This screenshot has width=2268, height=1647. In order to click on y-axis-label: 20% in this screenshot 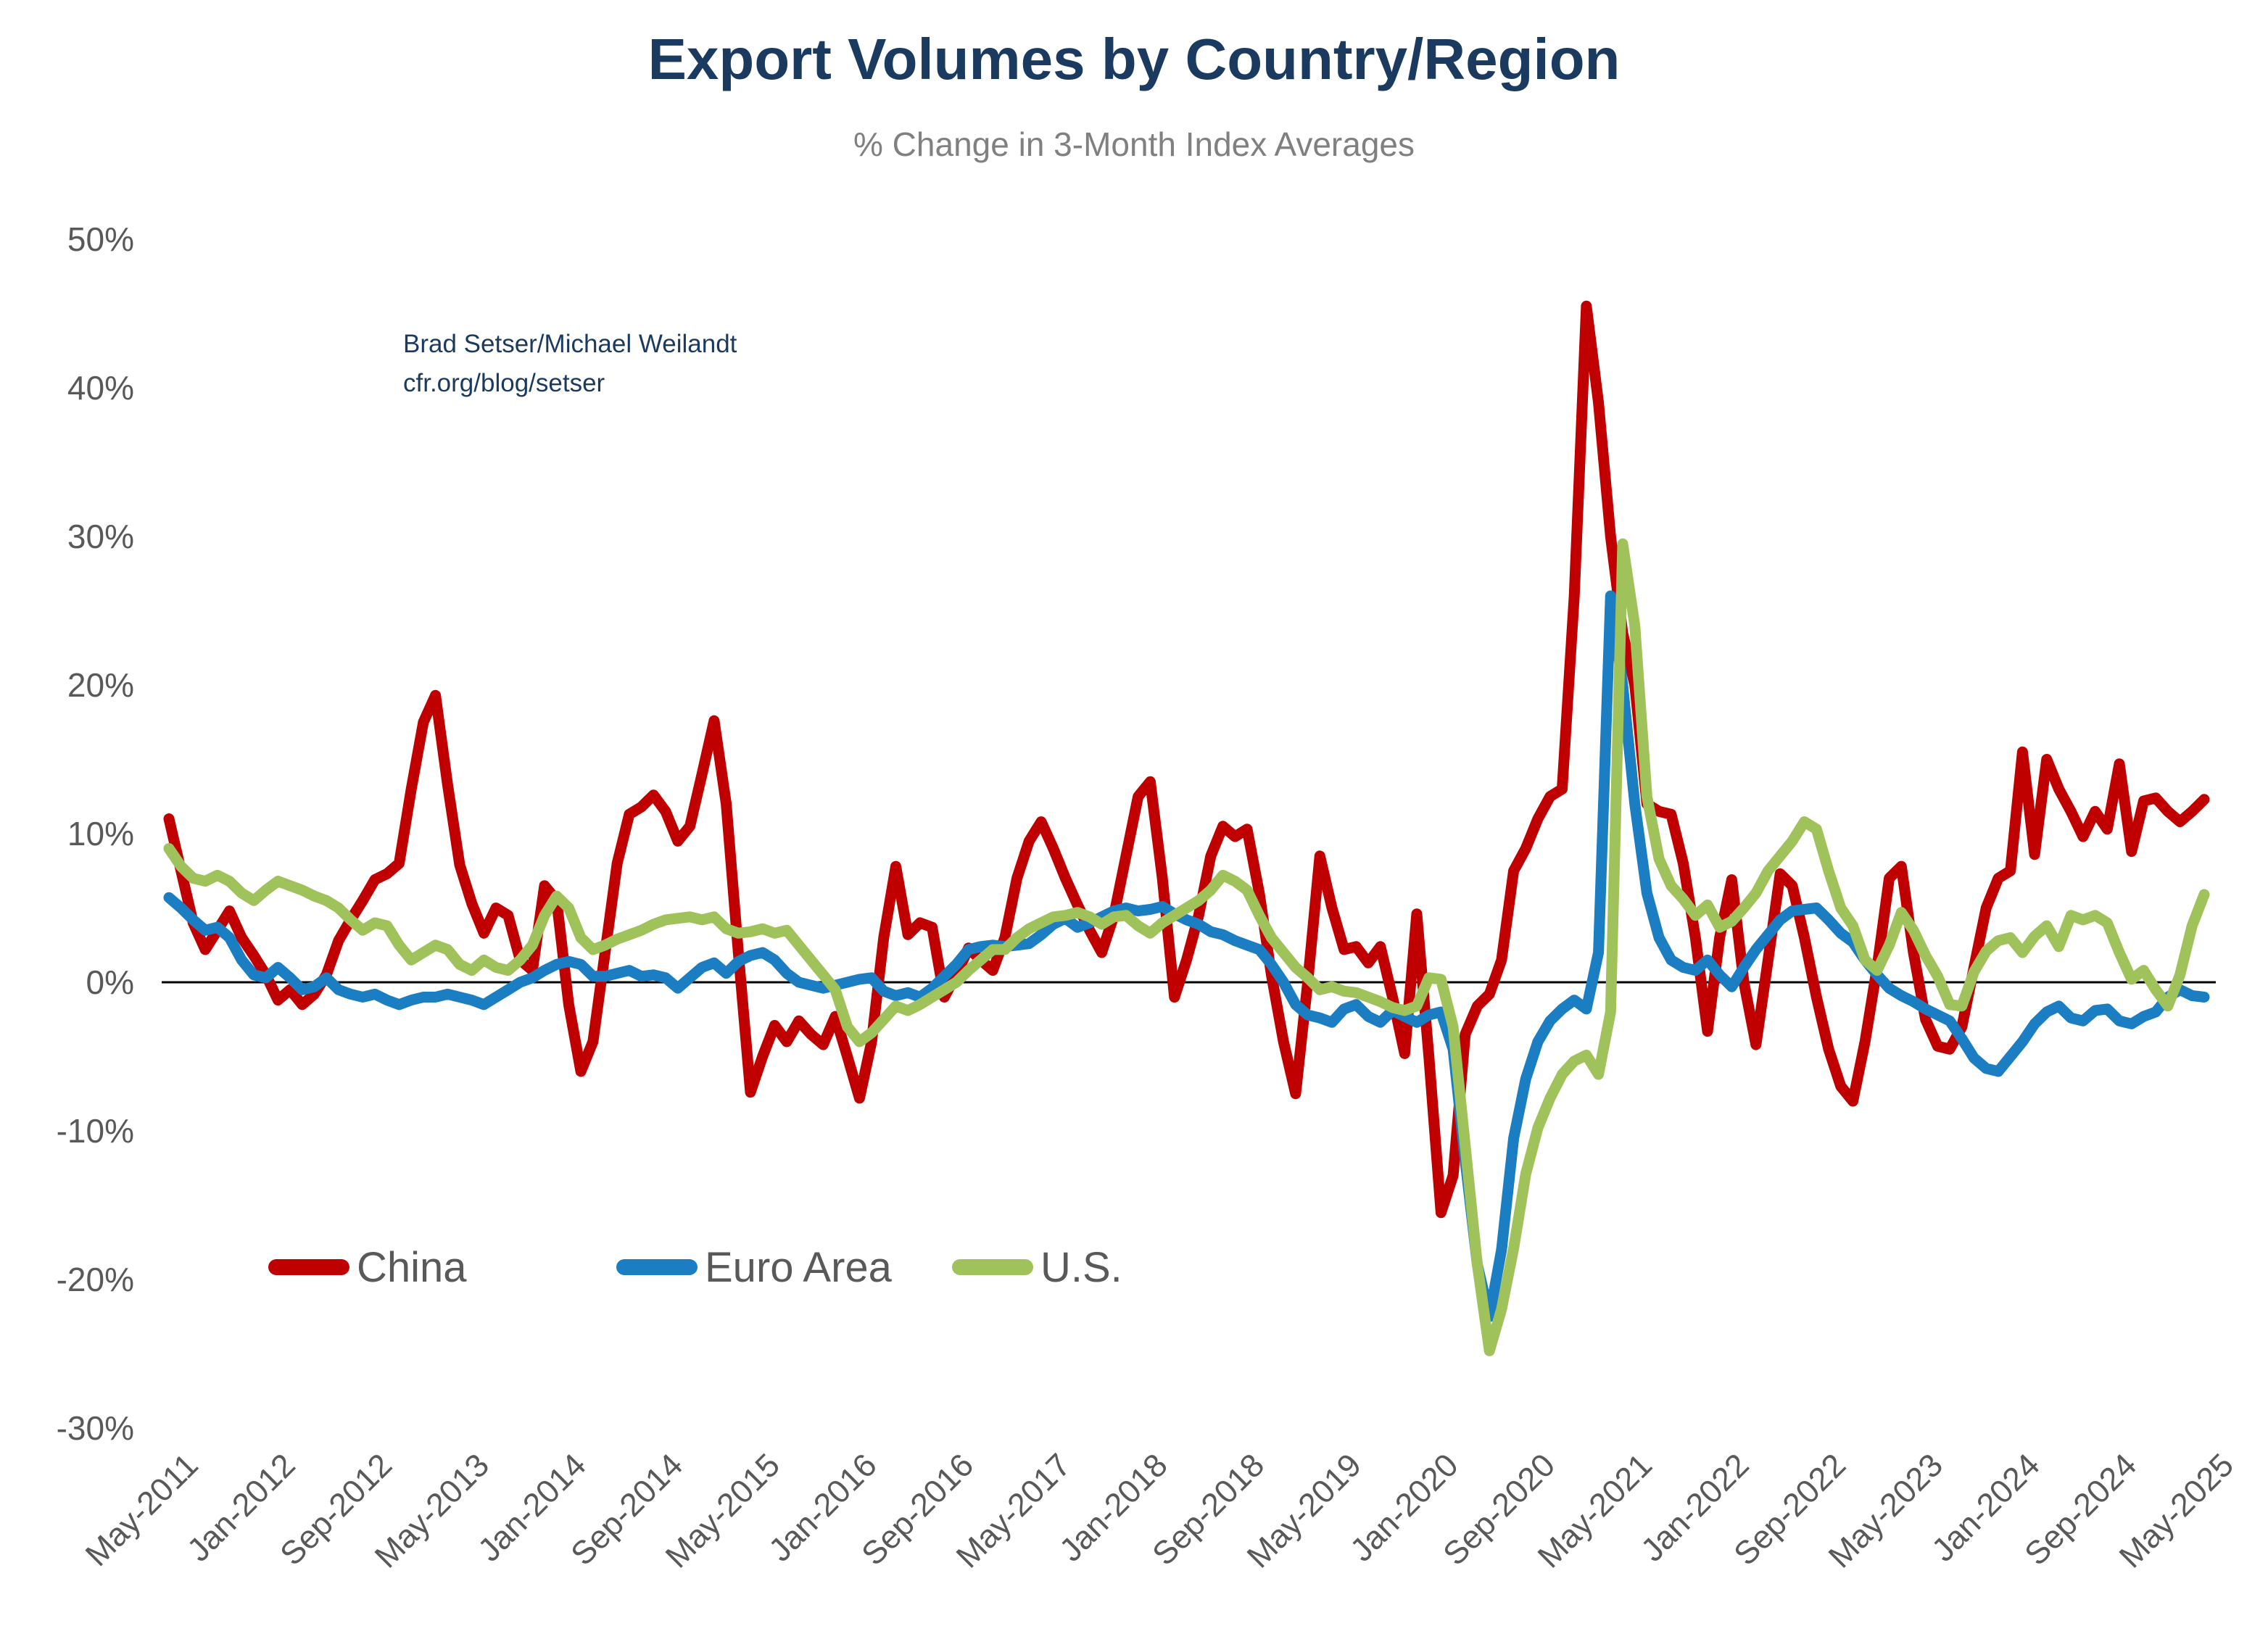, I will do `click(101, 685)`.